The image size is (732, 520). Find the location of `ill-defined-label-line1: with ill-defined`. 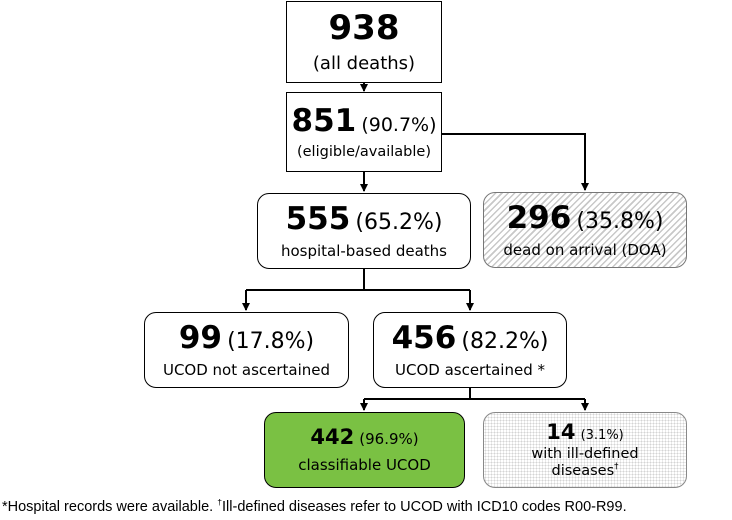

ill-defined-label-line1: with ill-defined is located at coordinates (585, 454).